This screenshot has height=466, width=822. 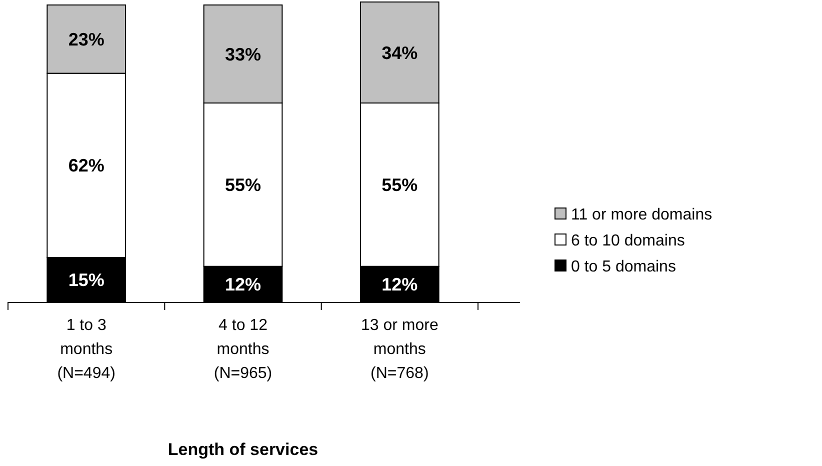 What do you see at coordinates (628, 241) in the screenshot?
I see `legend-label: 6 to 10 domains` at bounding box center [628, 241].